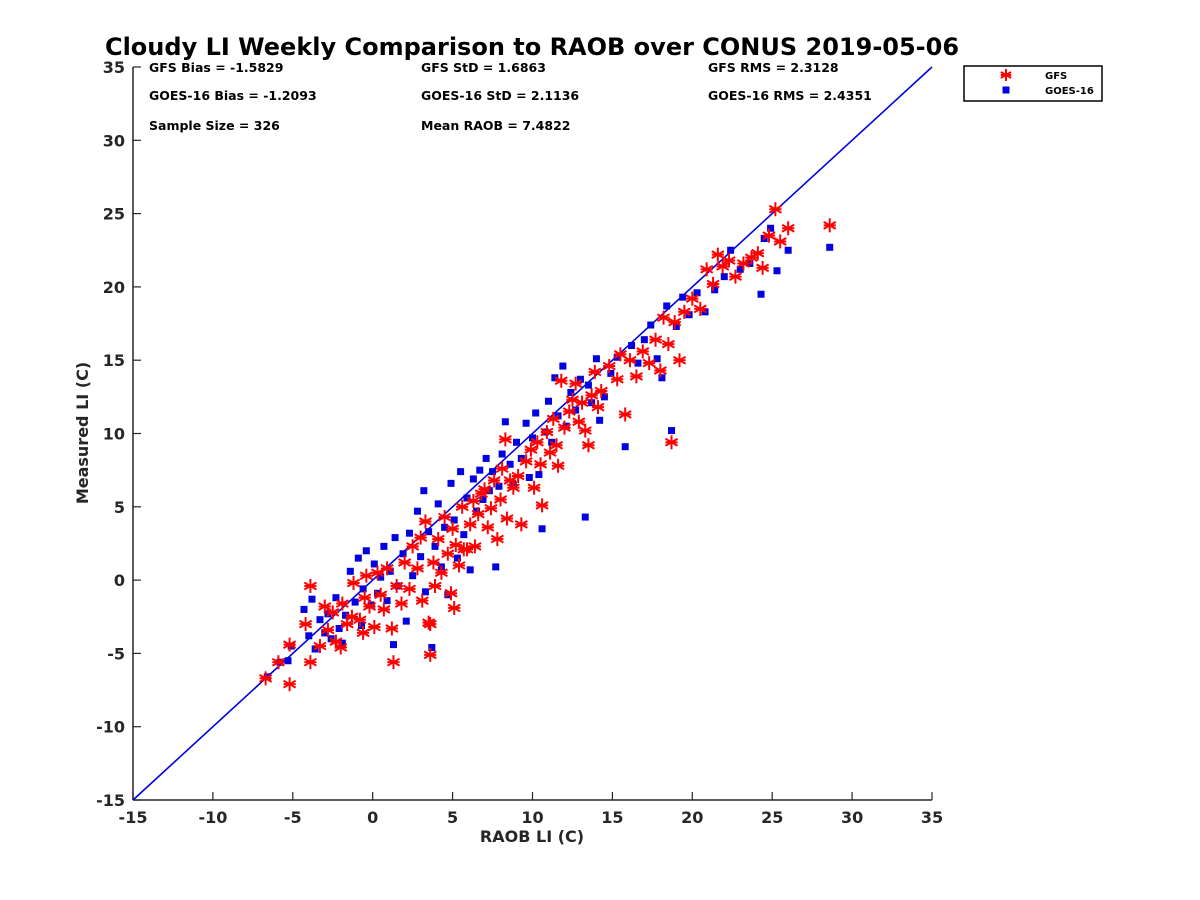  Describe the element at coordinates (212, 817) in the screenshot. I see `x-tick-label: -10` at that location.